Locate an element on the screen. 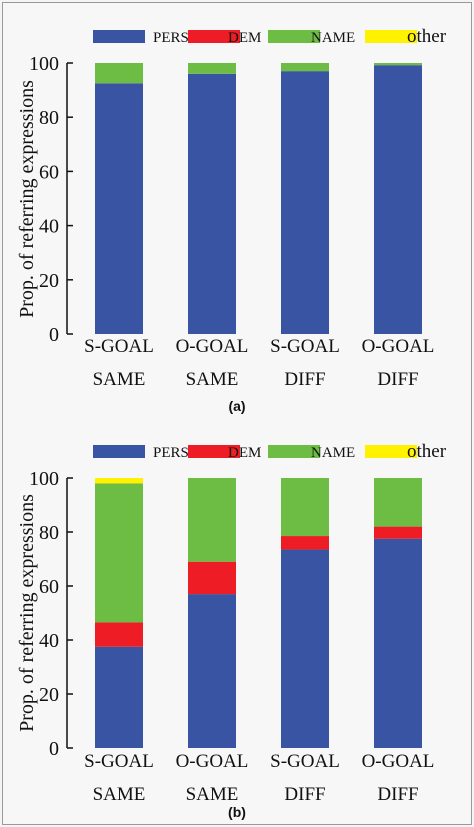 This screenshot has width=474, height=827. panela-y-tick-label-0: 0 is located at coordinates (54, 335).